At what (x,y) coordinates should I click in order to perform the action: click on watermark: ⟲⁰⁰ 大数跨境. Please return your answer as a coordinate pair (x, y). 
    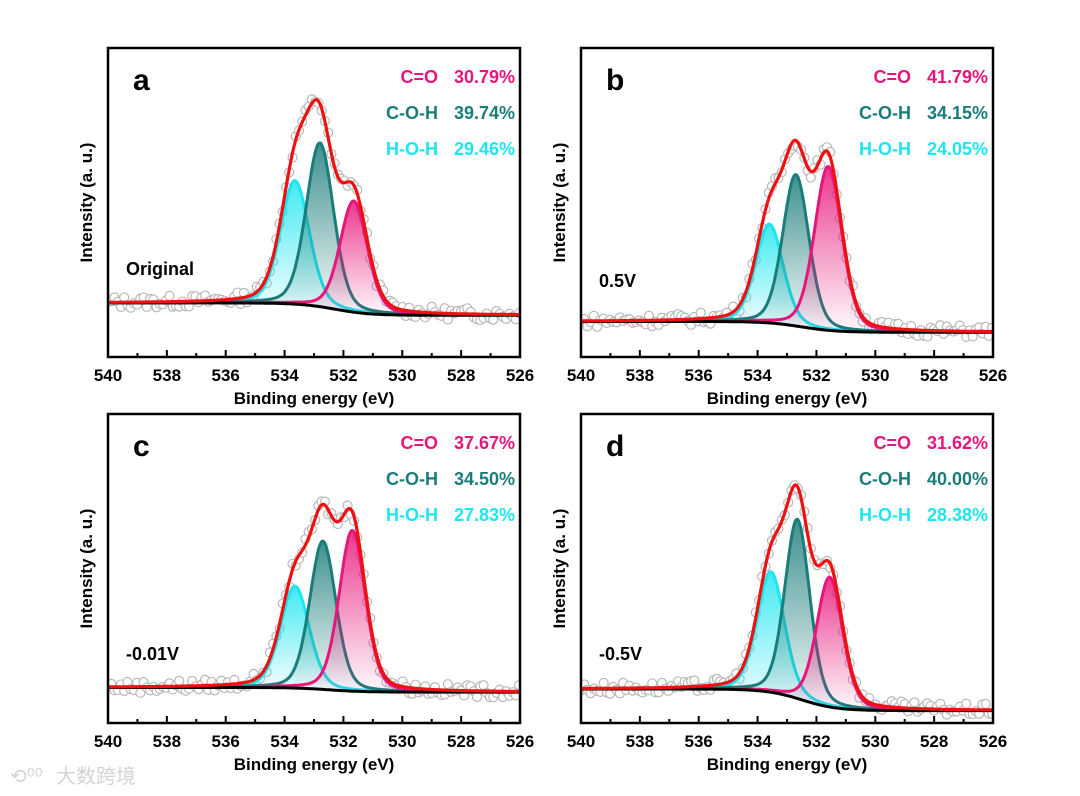
    Looking at the image, I should click on (73, 776).